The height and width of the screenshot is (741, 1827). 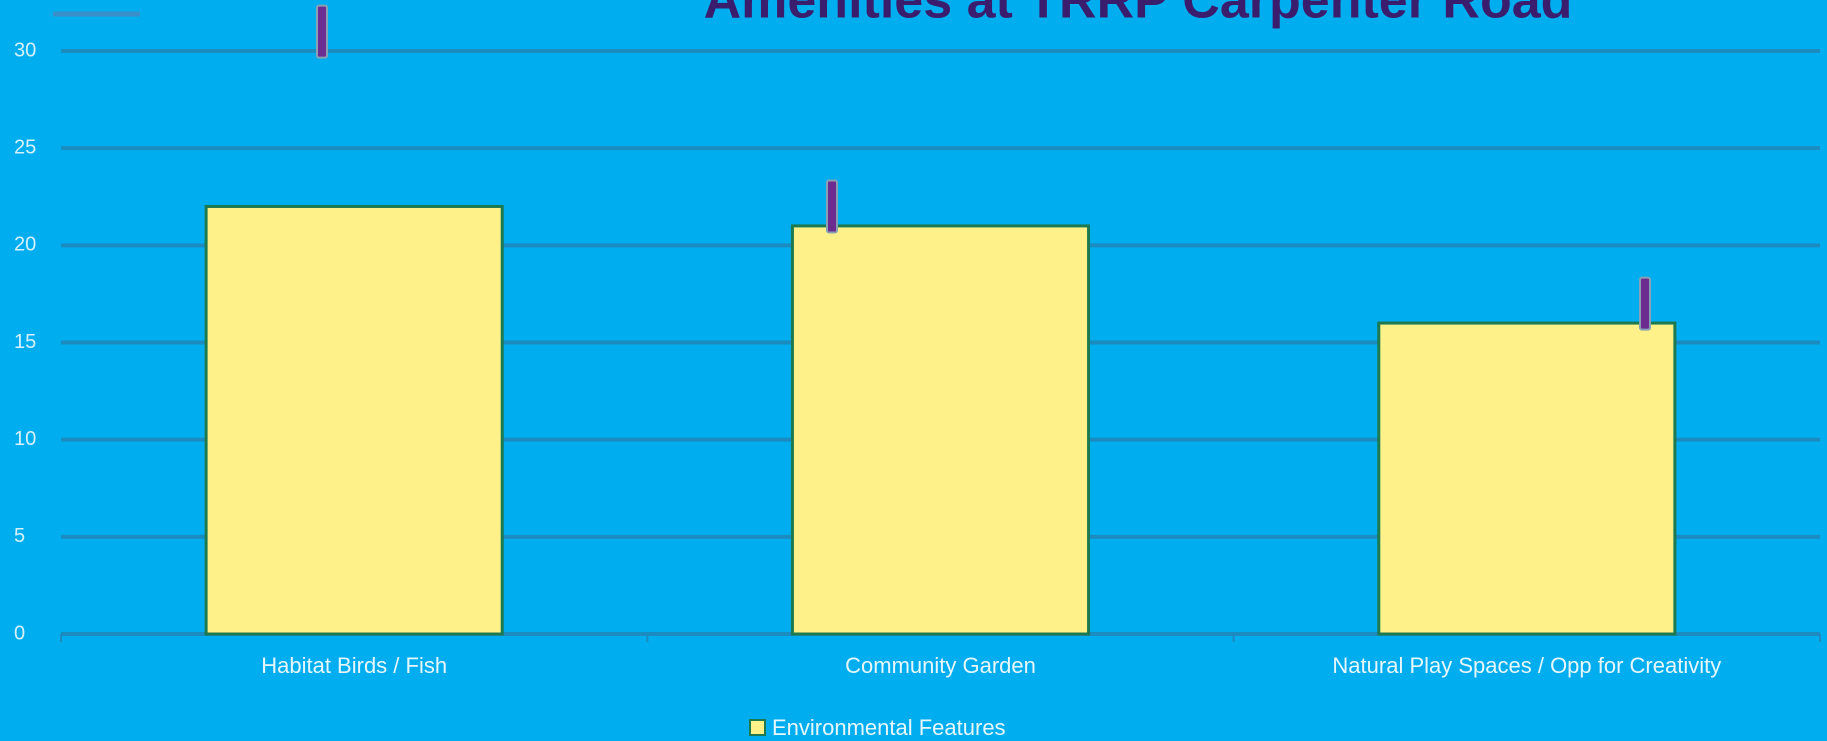 What do you see at coordinates (19, 536) in the screenshot?
I see `y-tick-label: 5` at bounding box center [19, 536].